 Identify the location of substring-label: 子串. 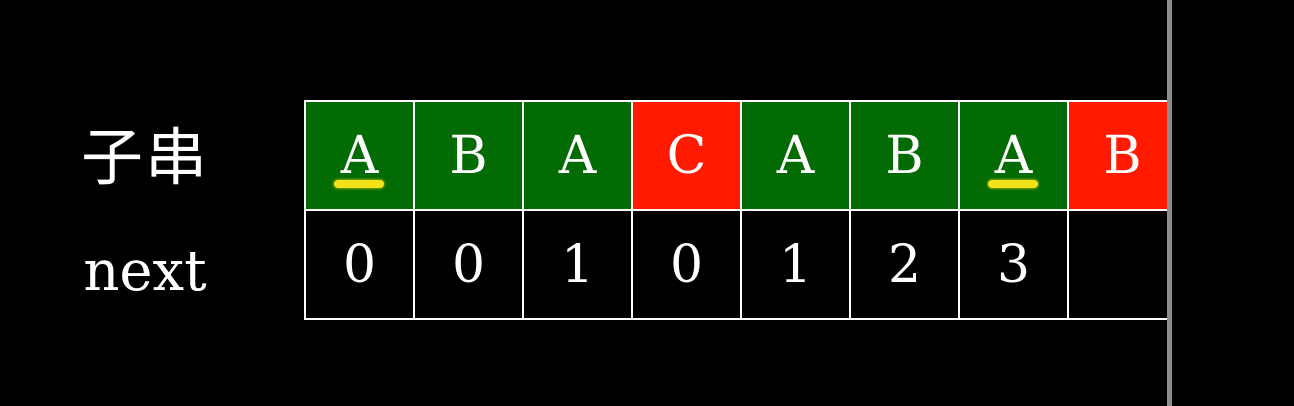
(144, 157).